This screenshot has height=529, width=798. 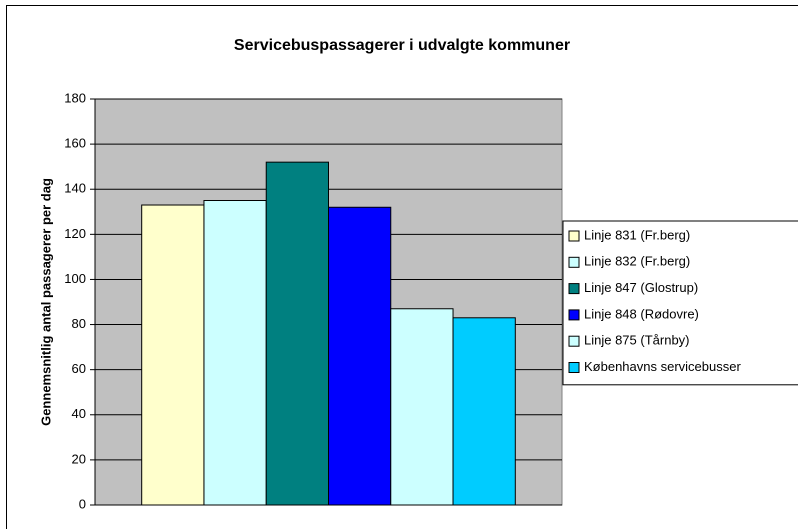 I want to click on y-tick-label: 120, so click(x=75, y=233).